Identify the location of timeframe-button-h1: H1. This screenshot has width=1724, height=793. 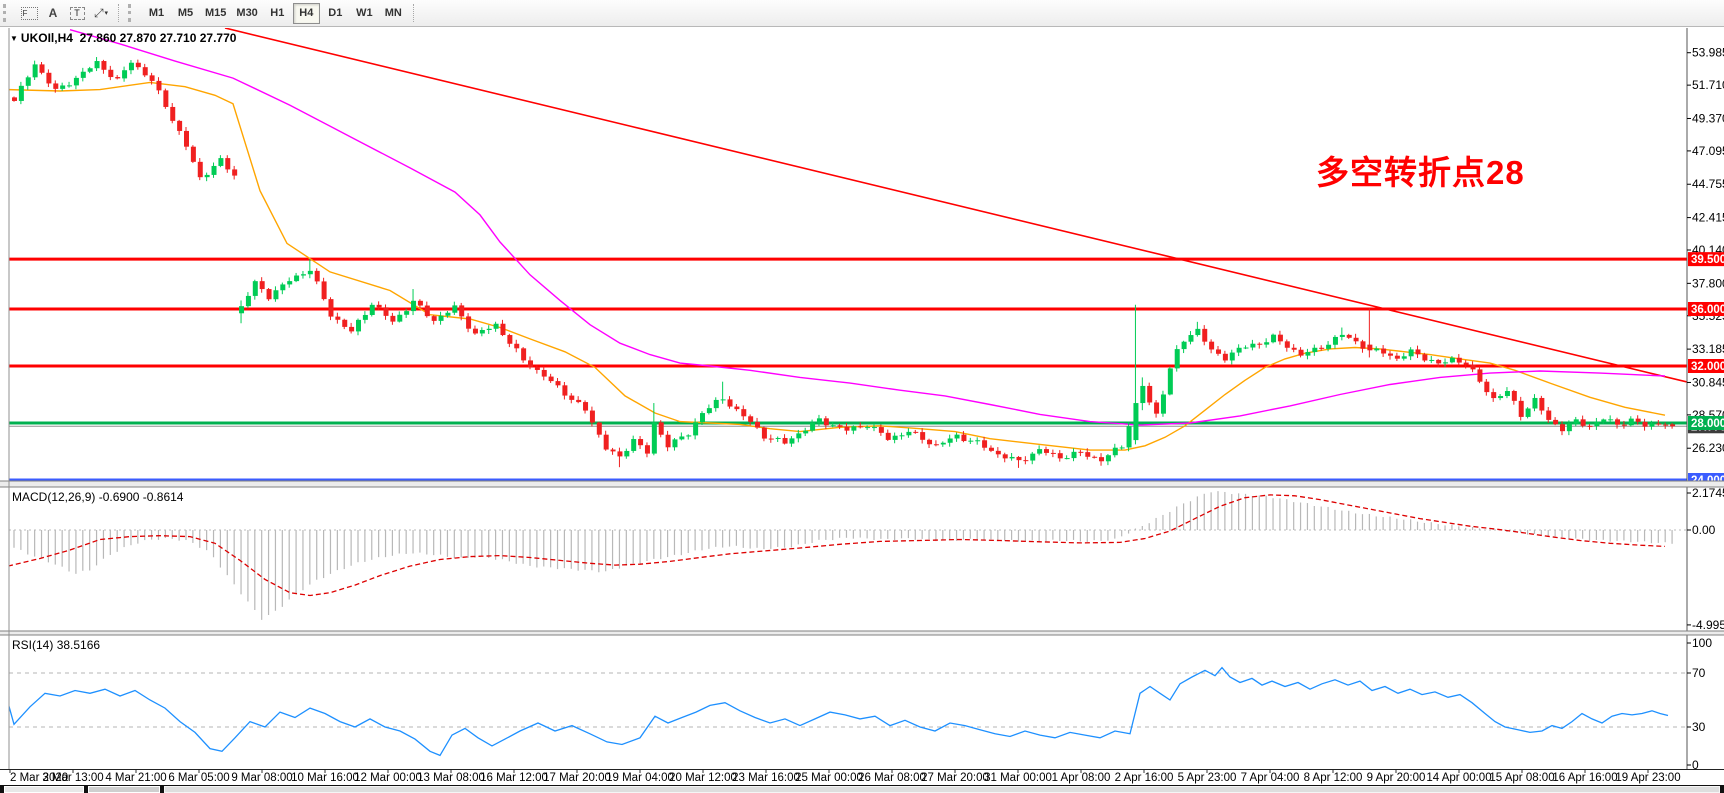
(277, 13).